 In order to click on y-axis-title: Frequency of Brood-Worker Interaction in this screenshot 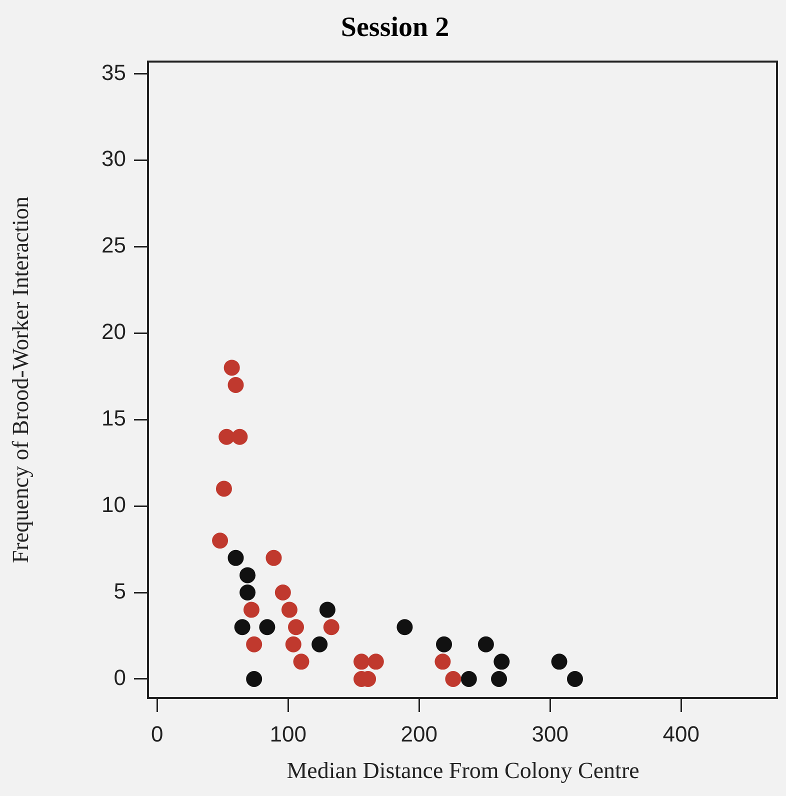, I will do `click(20, 380)`.